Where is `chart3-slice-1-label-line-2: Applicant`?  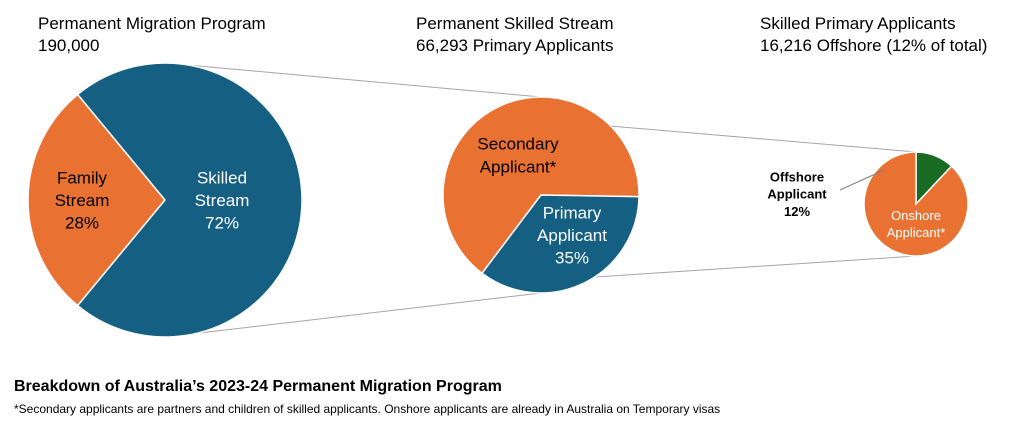 chart3-slice-1-label-line-2: Applicant is located at coordinates (797, 194).